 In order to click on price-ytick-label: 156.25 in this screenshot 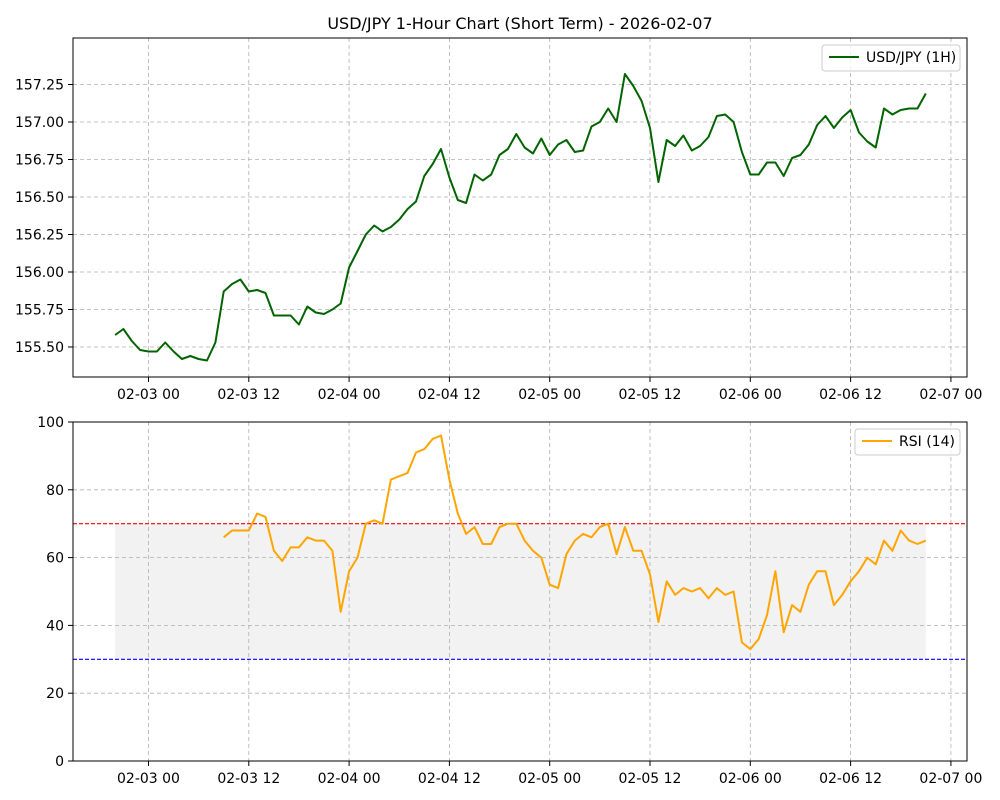, I will do `click(39, 236)`.